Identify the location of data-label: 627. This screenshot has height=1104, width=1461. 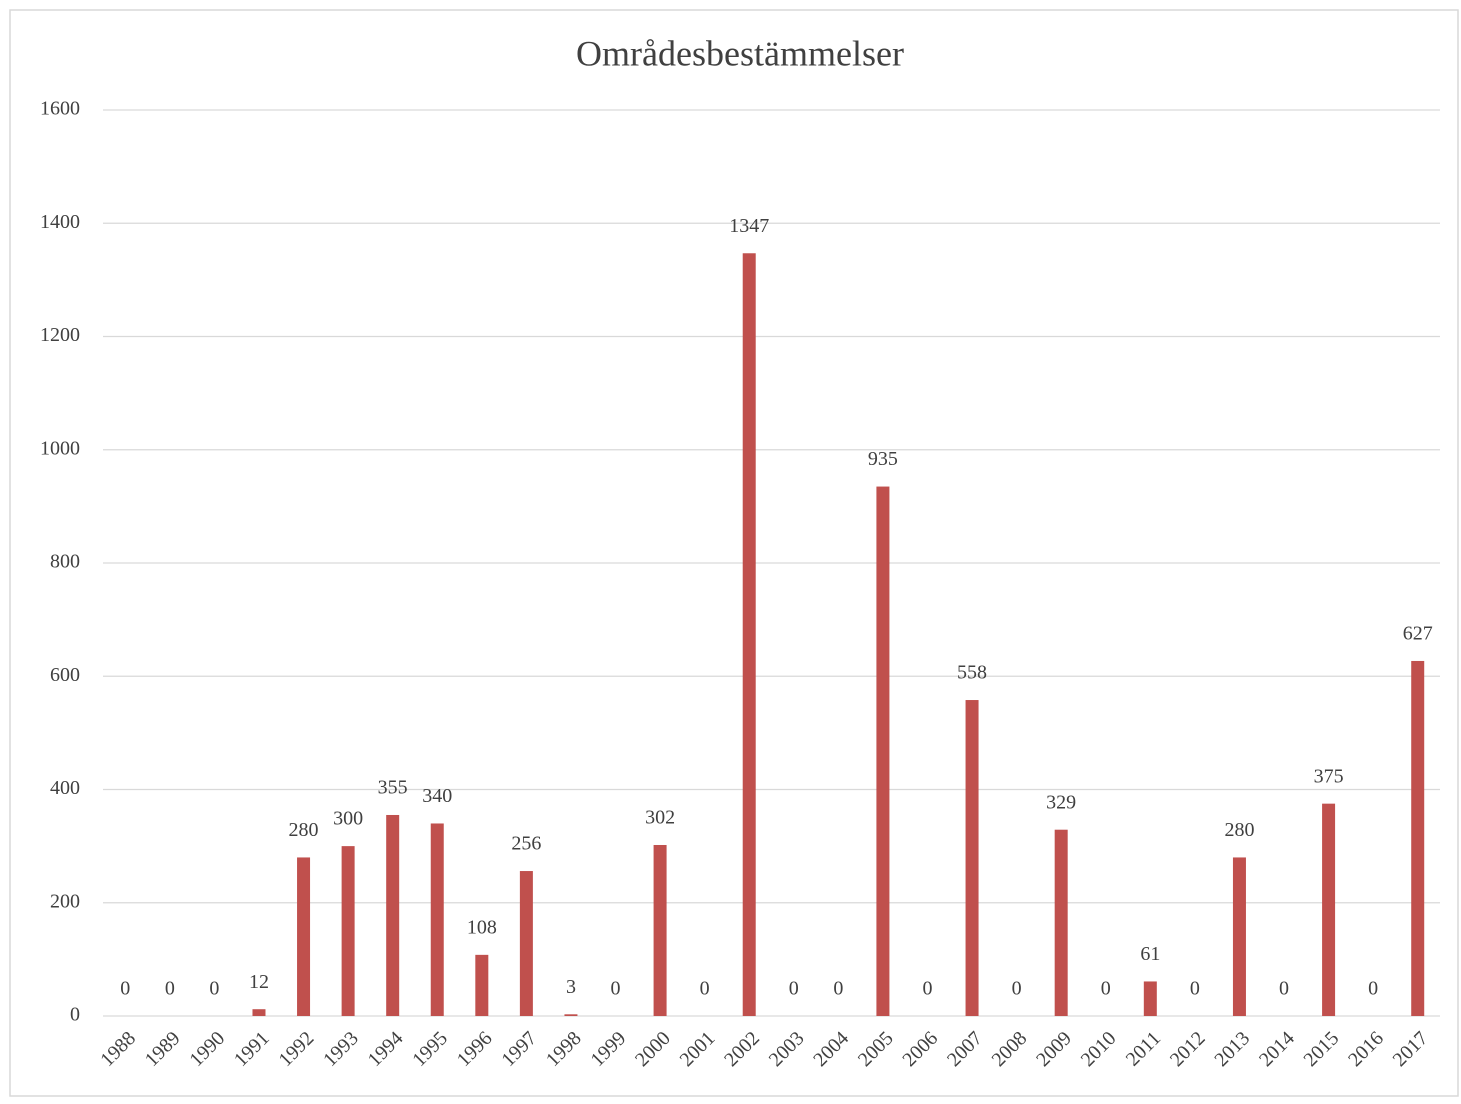
(1418, 634).